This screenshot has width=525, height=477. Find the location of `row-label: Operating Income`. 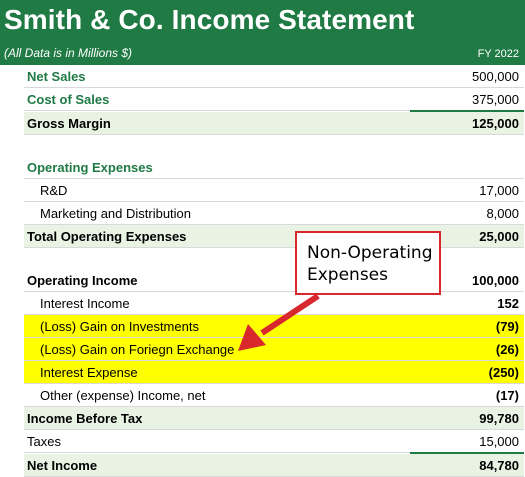

row-label: Operating Income is located at coordinates (82, 280).